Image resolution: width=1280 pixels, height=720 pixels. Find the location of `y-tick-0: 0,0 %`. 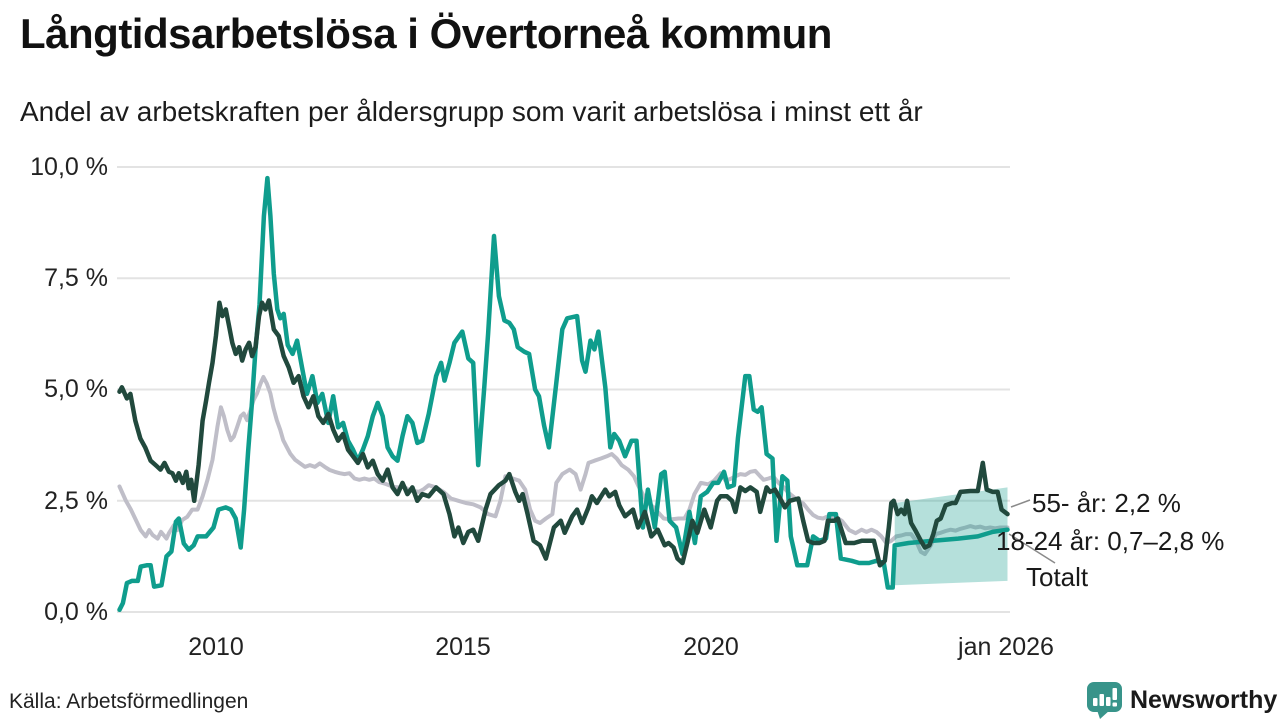

y-tick-0: 0,0 % is located at coordinates (76, 612).